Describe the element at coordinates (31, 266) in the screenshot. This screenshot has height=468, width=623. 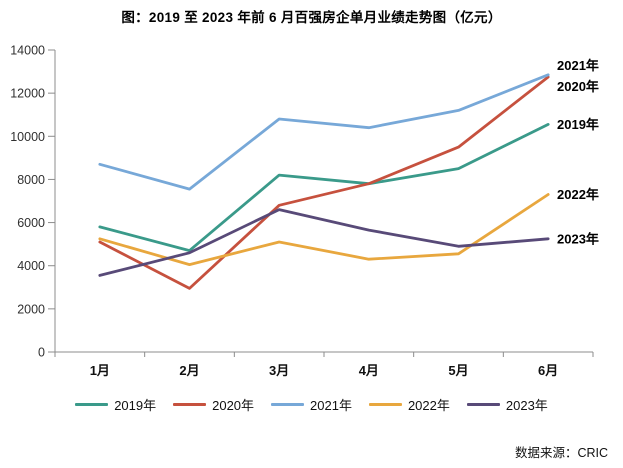
I see `y-tick-label: 4000` at that location.